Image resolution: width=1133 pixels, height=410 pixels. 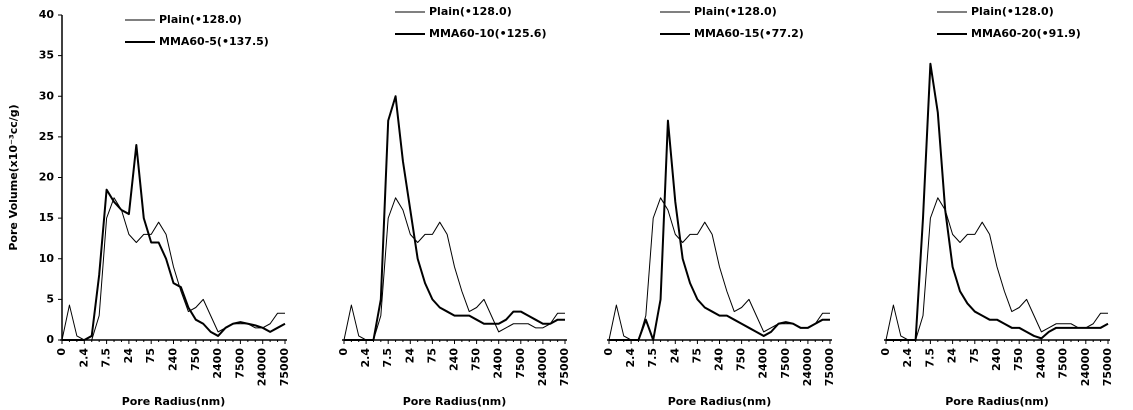 What do you see at coordinates (46, 136) in the screenshot?
I see `y-tick-label: 25` at bounding box center [46, 136].